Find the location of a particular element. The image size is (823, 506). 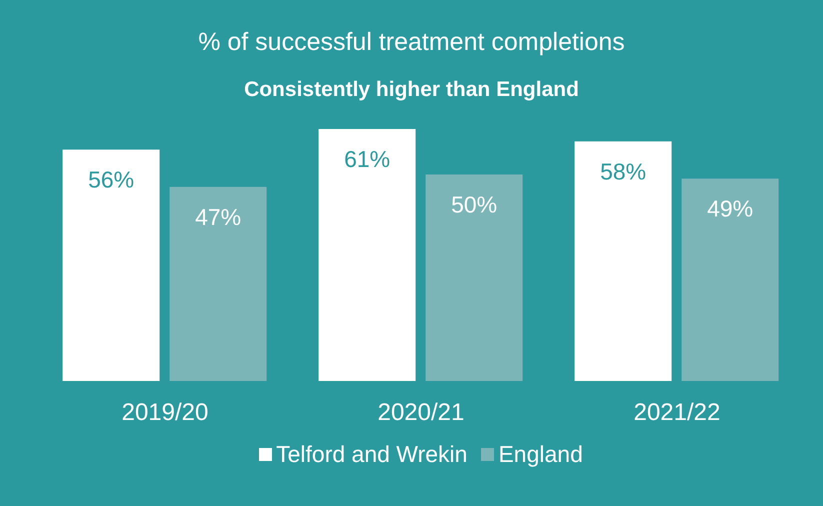

x-tick-label: 2019/20 is located at coordinates (165, 412).